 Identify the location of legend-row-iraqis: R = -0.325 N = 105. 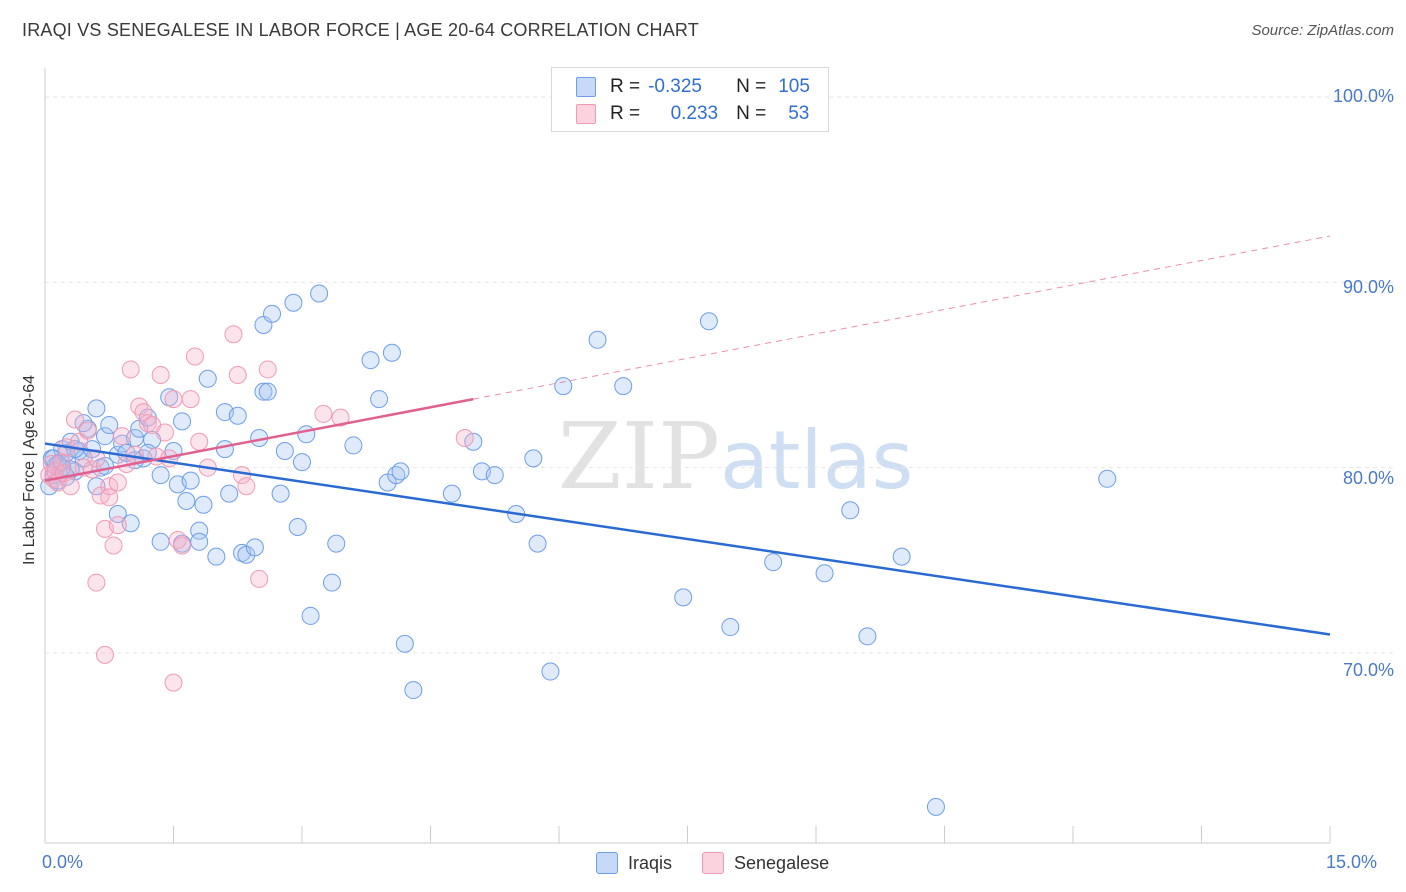
(693, 87).